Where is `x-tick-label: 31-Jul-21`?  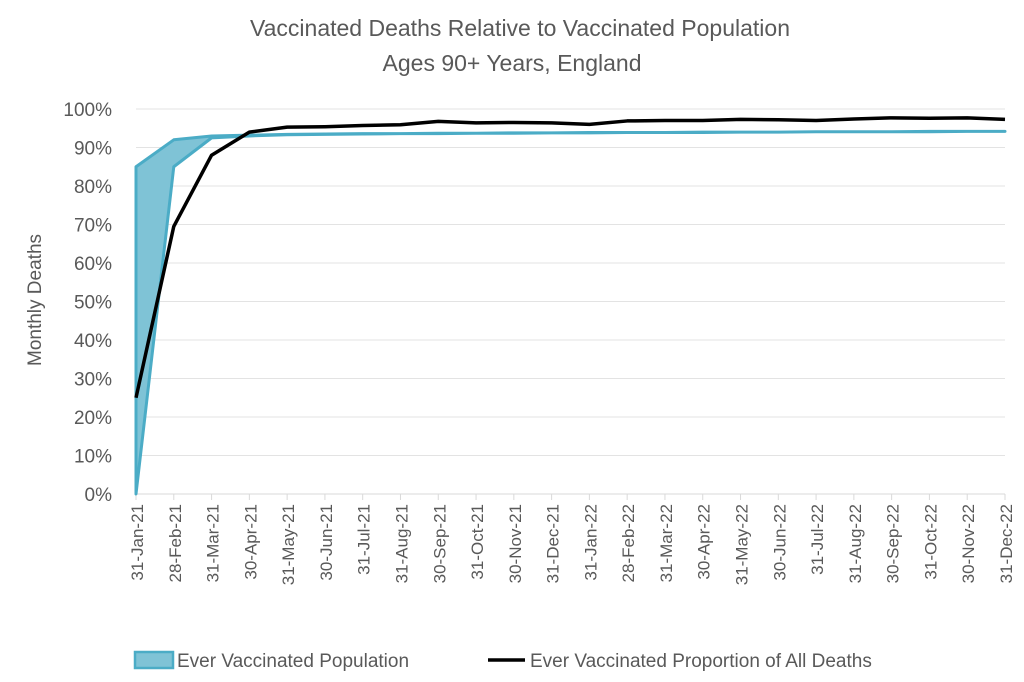
x-tick-label: 31-Jul-21 is located at coordinates (364, 539).